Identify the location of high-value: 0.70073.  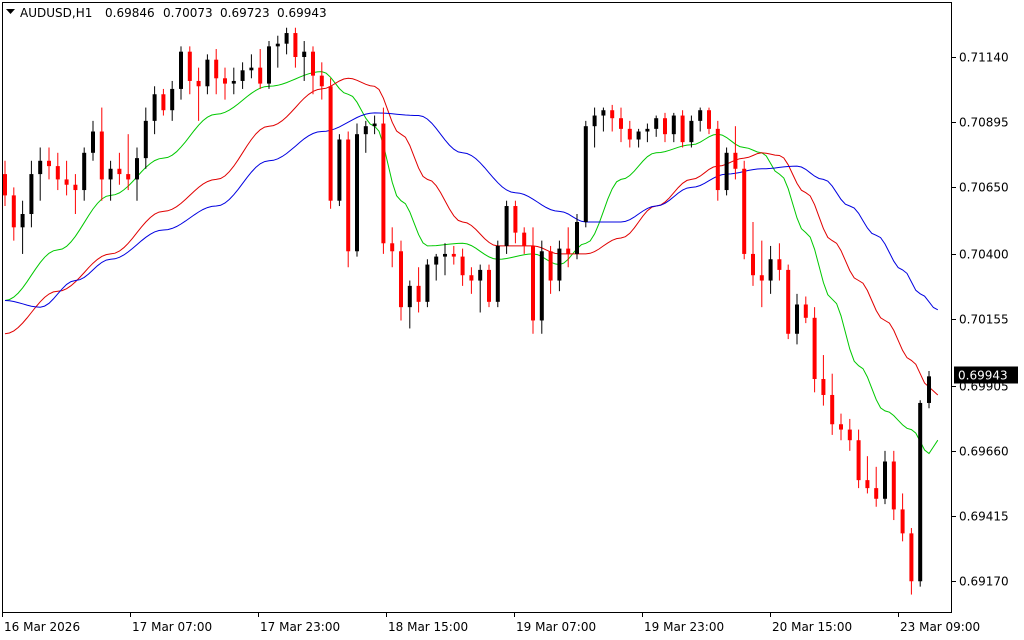
(188, 13).